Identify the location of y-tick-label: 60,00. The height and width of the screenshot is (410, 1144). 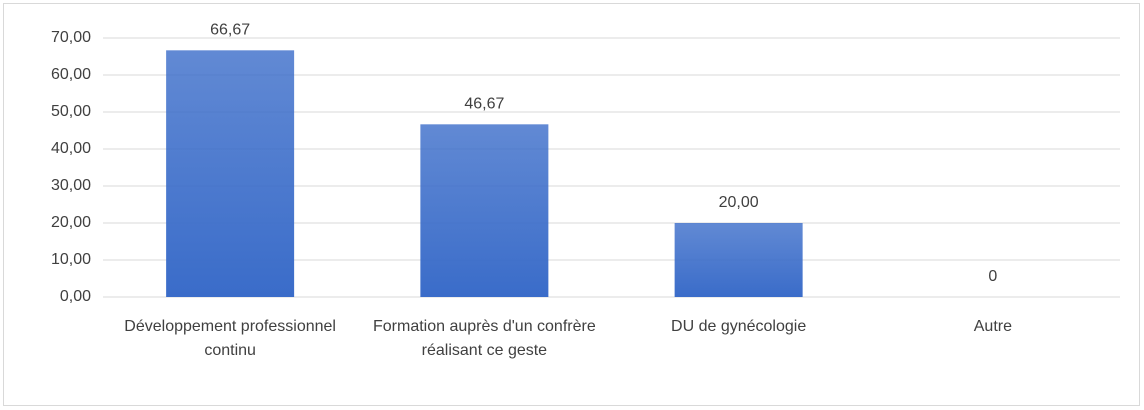
(71, 74).